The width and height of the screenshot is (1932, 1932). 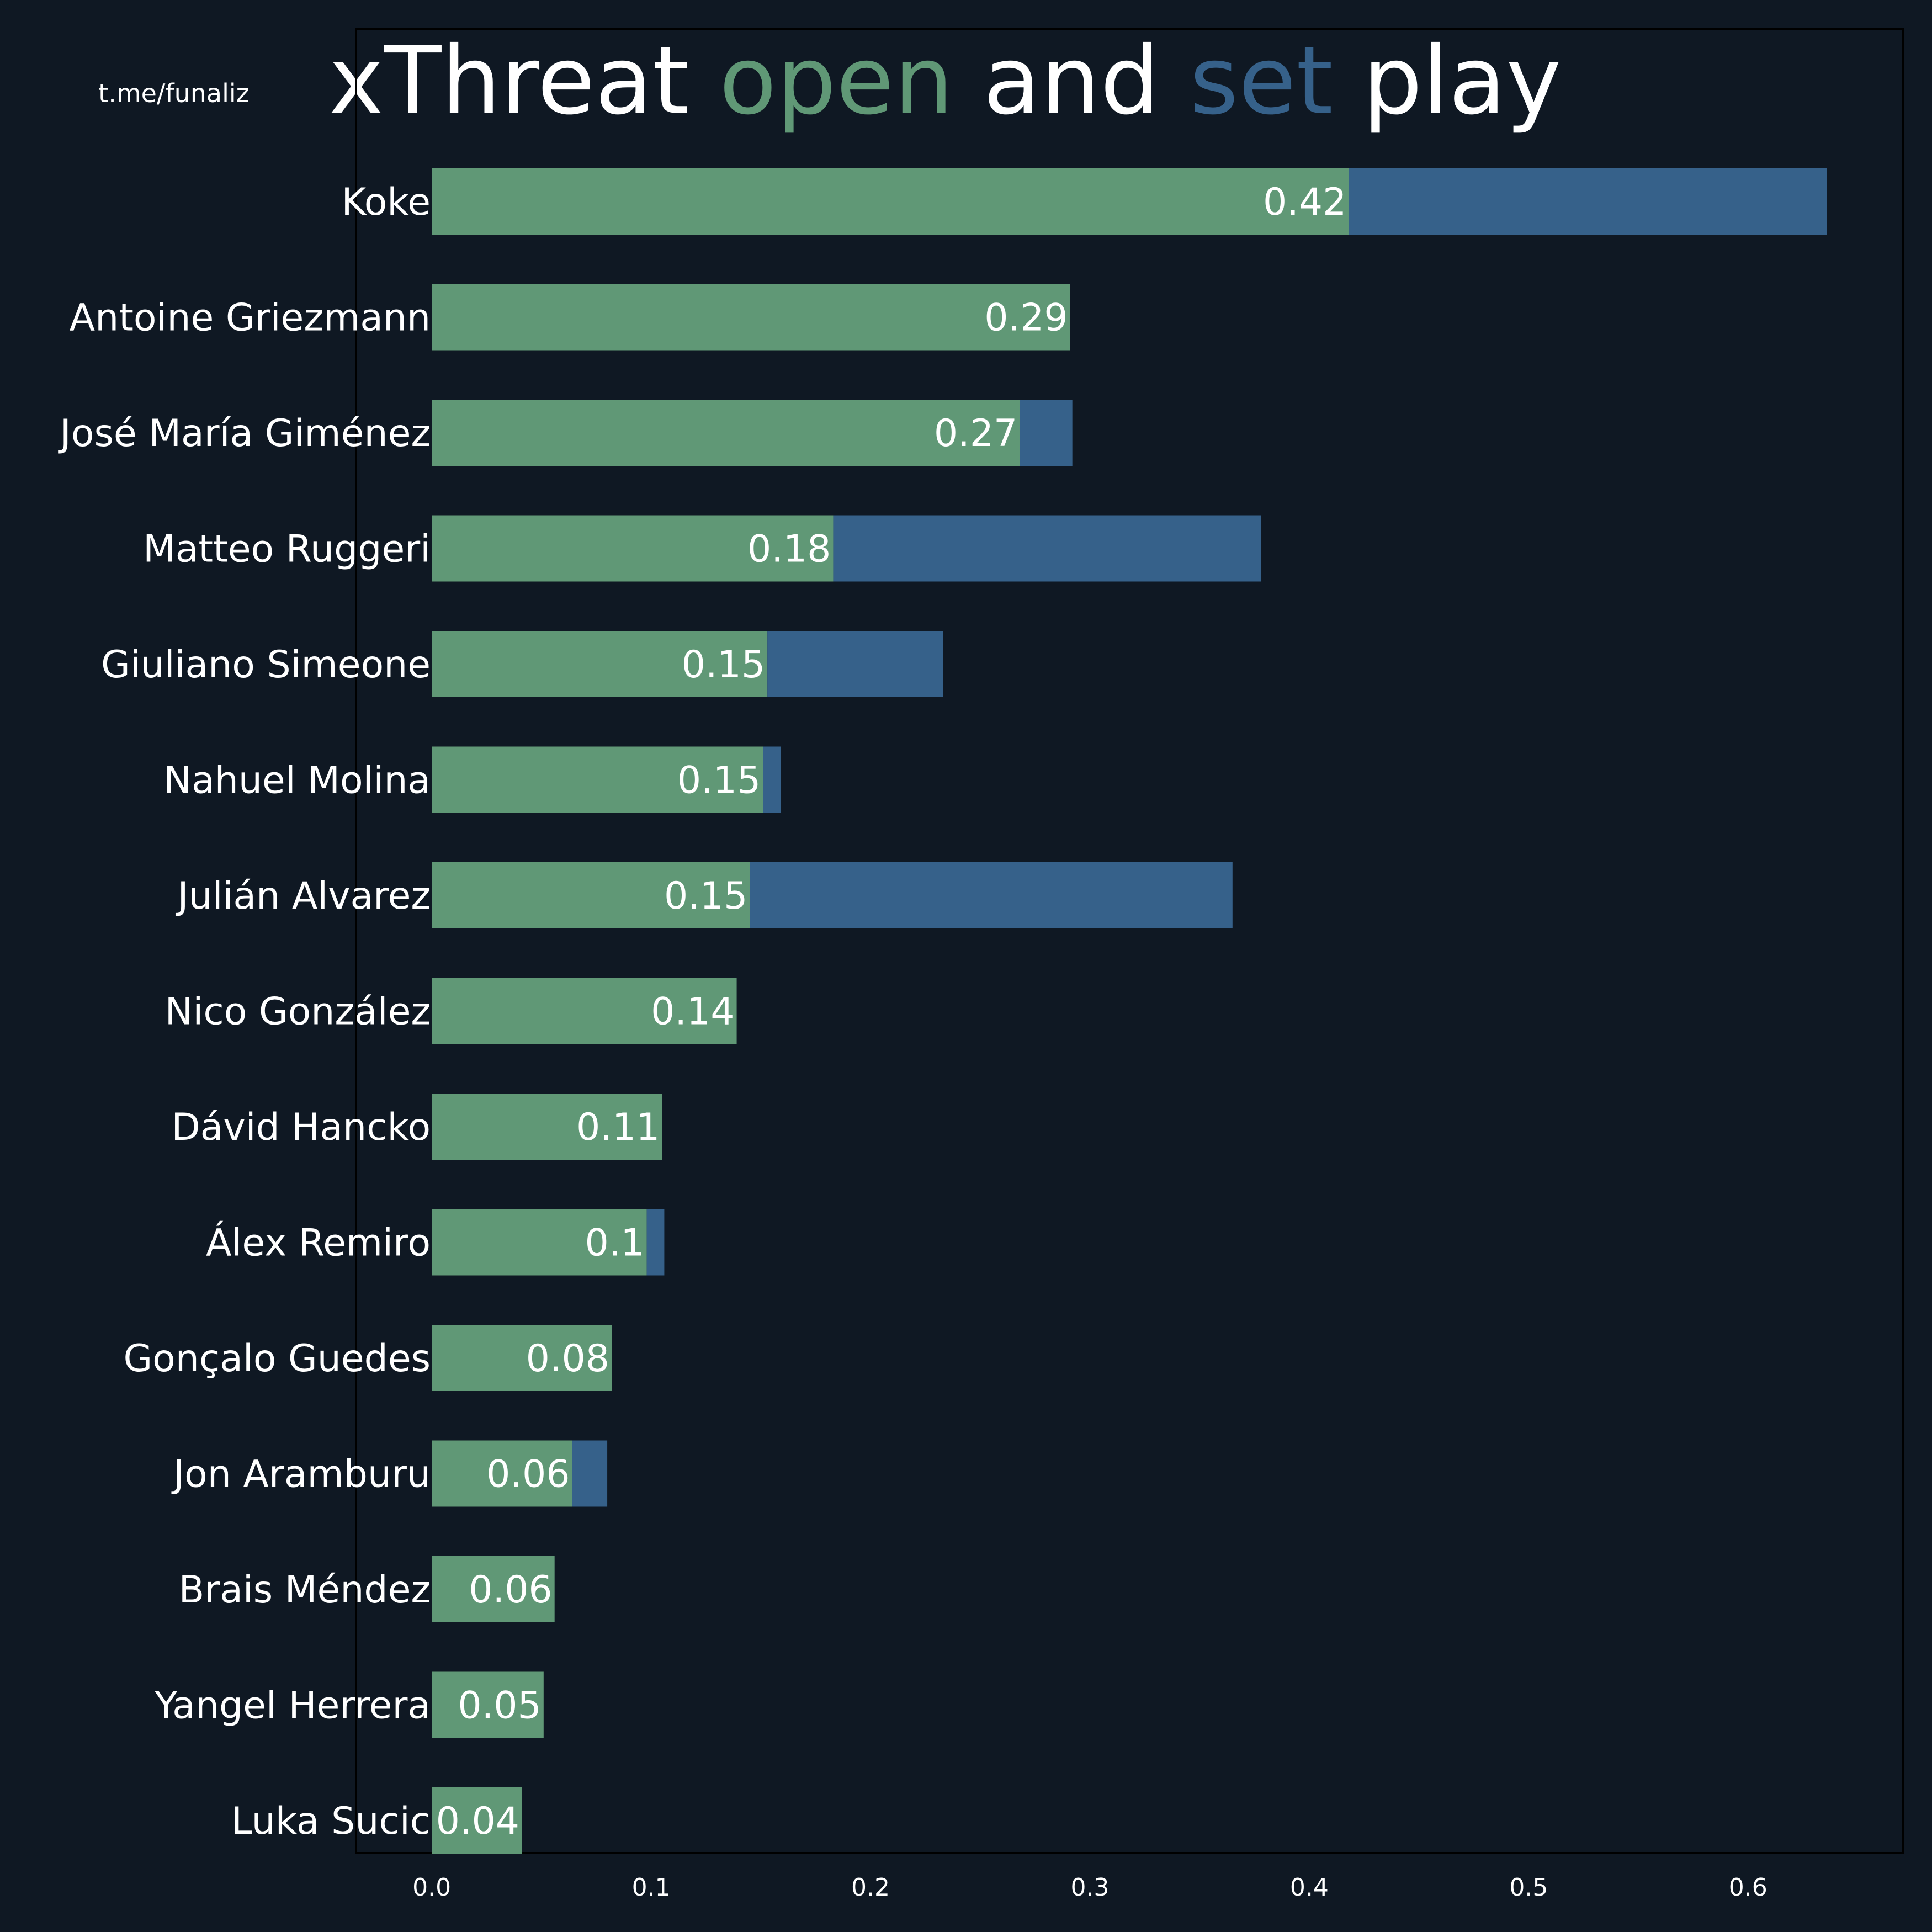 What do you see at coordinates (287, 549) in the screenshot?
I see `category-label: Matteo Ruggeri` at bounding box center [287, 549].